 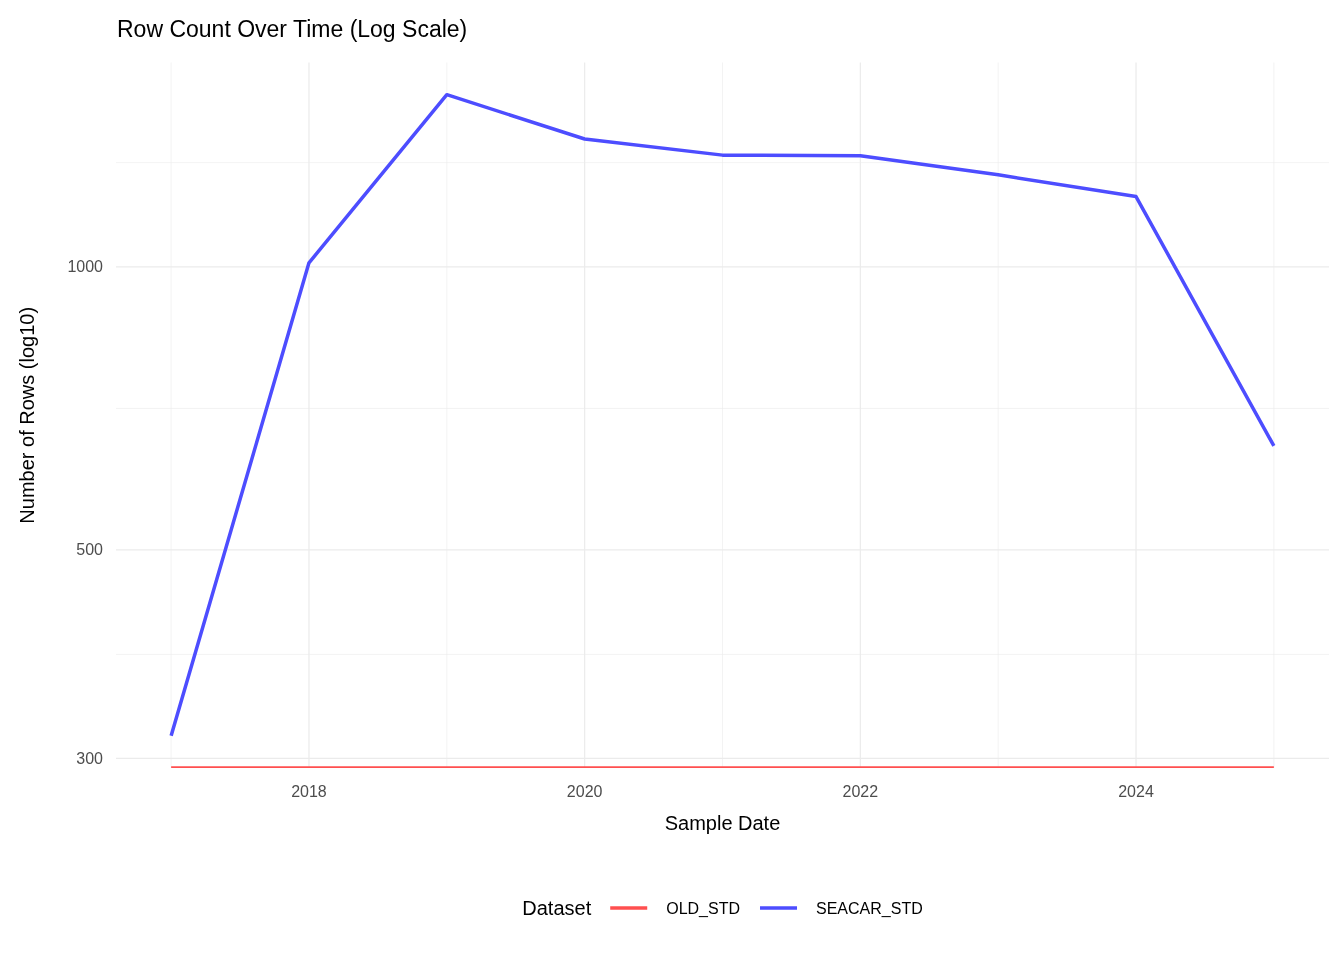 What do you see at coordinates (309, 791) in the screenshot?
I see `x-tick-label: 2018` at bounding box center [309, 791].